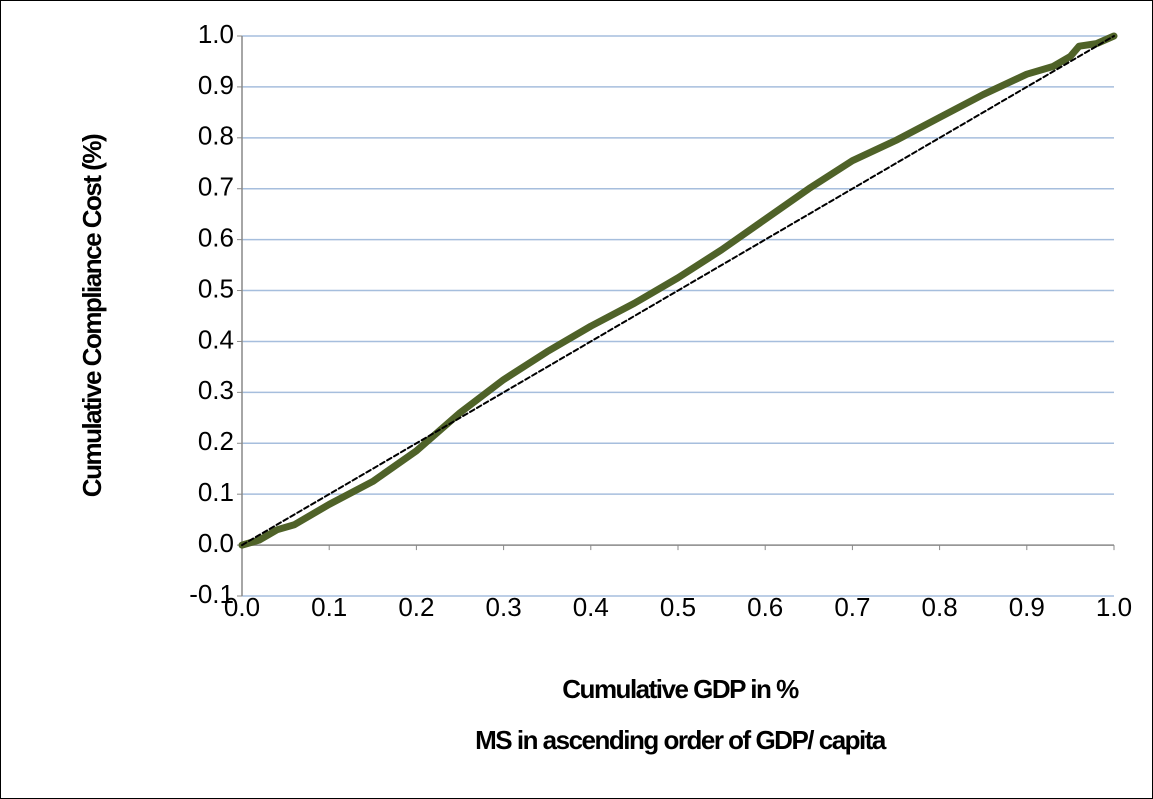 The image size is (1153, 799). I want to click on y-tick-label: 0.4, so click(216, 339).